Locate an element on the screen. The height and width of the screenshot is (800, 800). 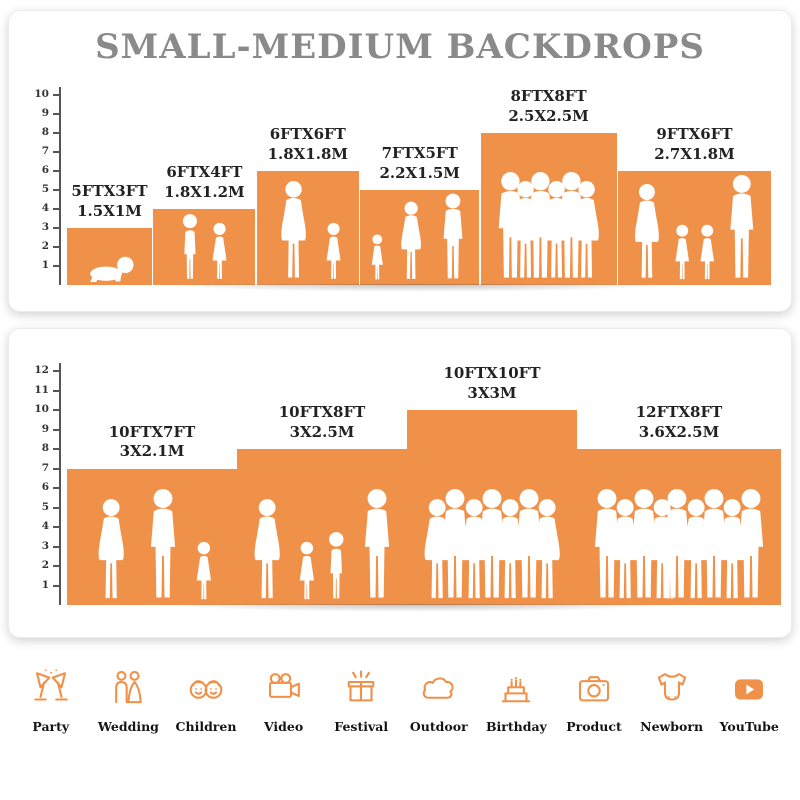
party-icon is located at coordinates (50, 685).